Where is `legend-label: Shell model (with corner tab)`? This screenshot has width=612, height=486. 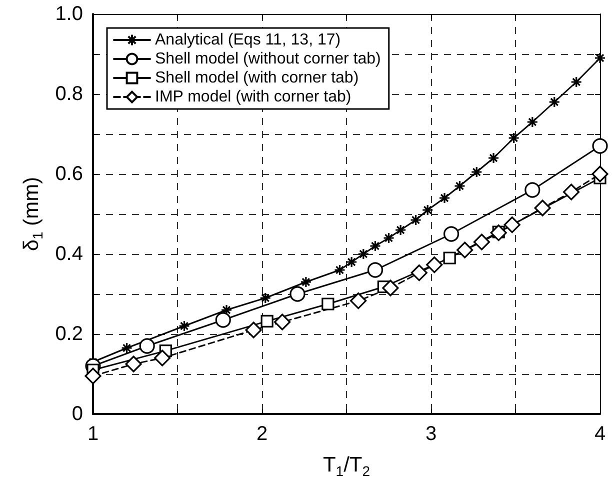 legend-label: Shell model (with corner tab) is located at coordinates (257, 78).